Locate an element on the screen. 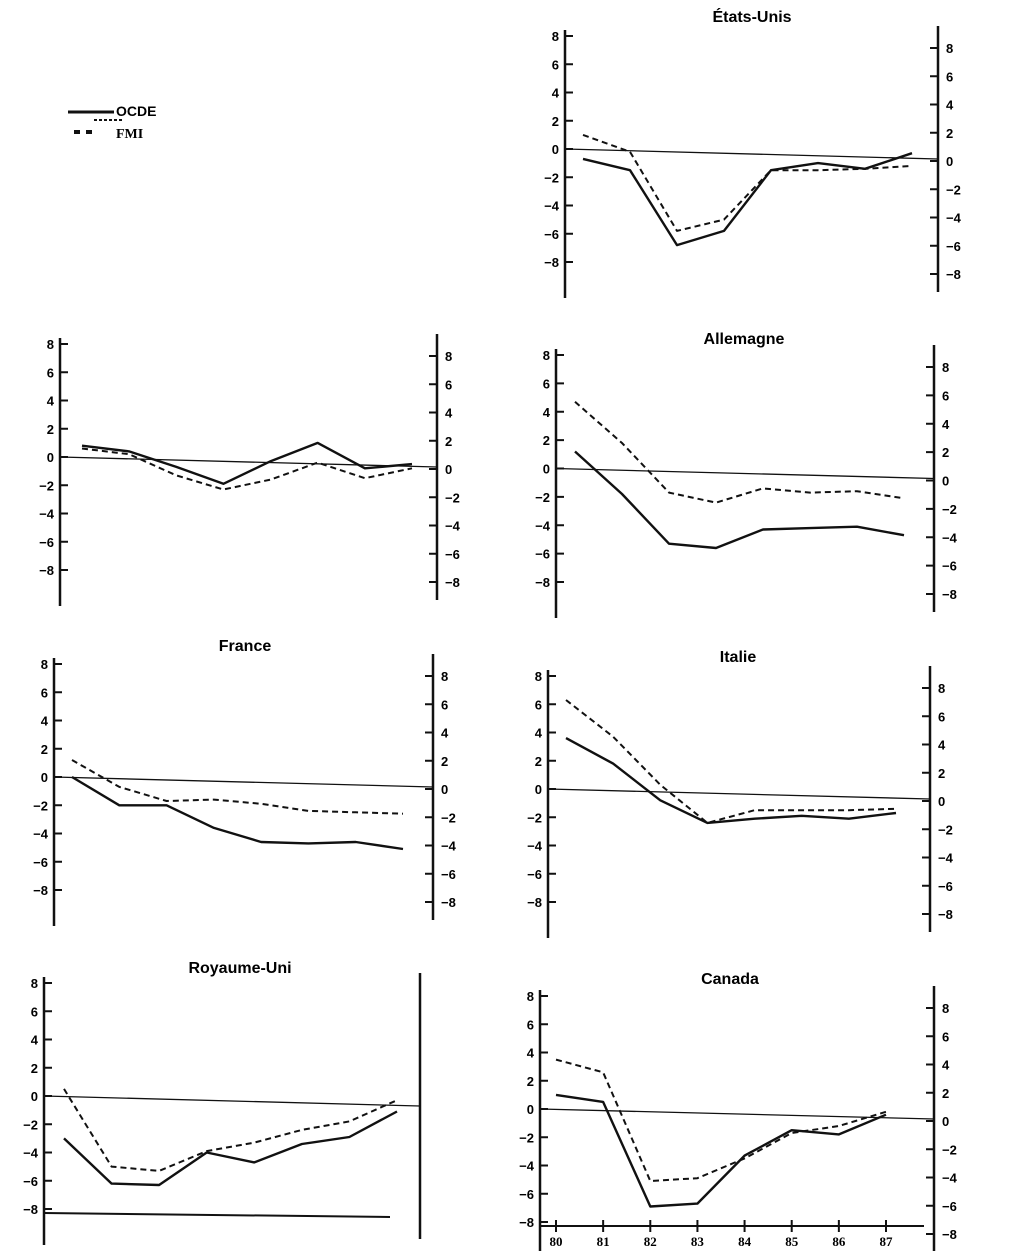 This screenshot has height=1251, width=1011. x-tick-label: 81 is located at coordinates (603, 1241).